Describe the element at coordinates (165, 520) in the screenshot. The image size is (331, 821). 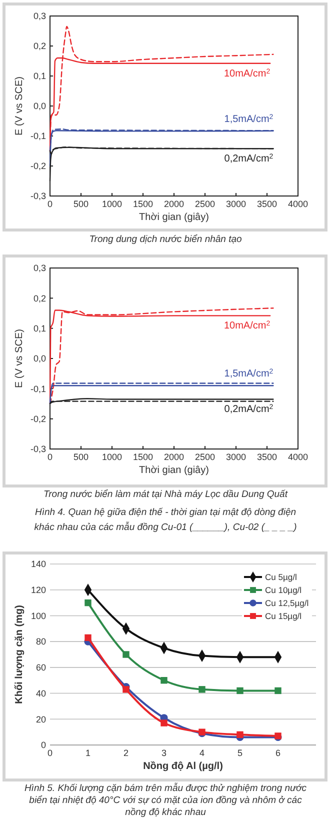
I see `text: Hình 4. Quan hệ giữa điện thế - thời gian tại mật độ dòng điện khác nhau của các mẫu đồng Cu-01 (______), Cu-02 (_ _ _ _)` at that location.